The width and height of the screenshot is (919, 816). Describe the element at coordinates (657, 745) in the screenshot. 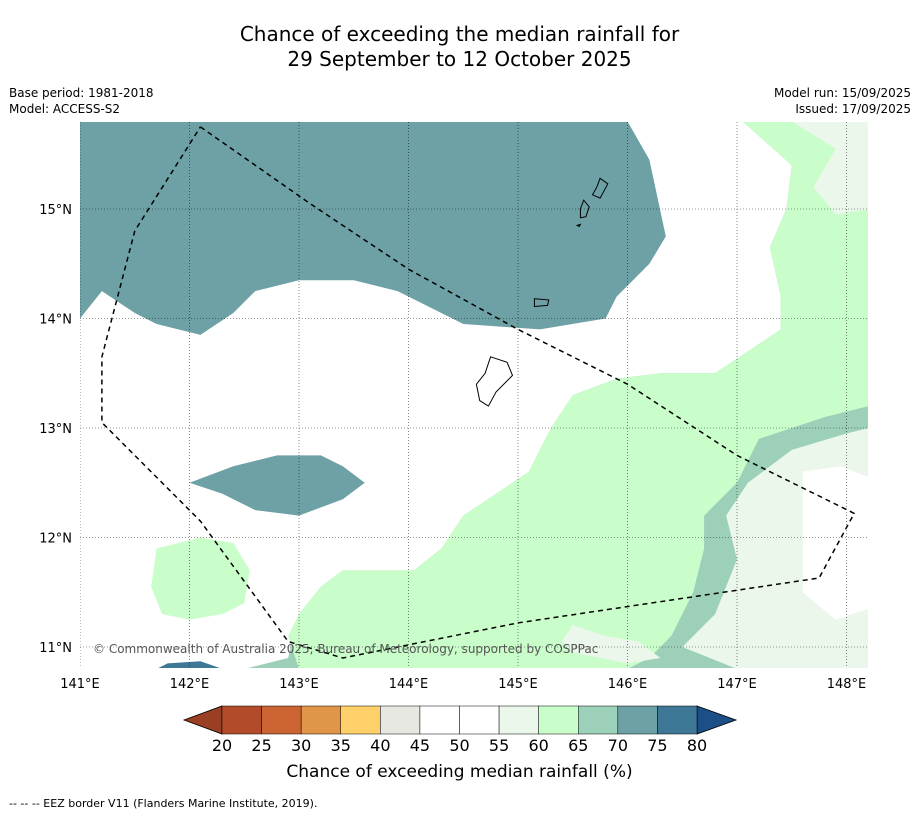

I see `colorbar-tick-label: 75` at that location.